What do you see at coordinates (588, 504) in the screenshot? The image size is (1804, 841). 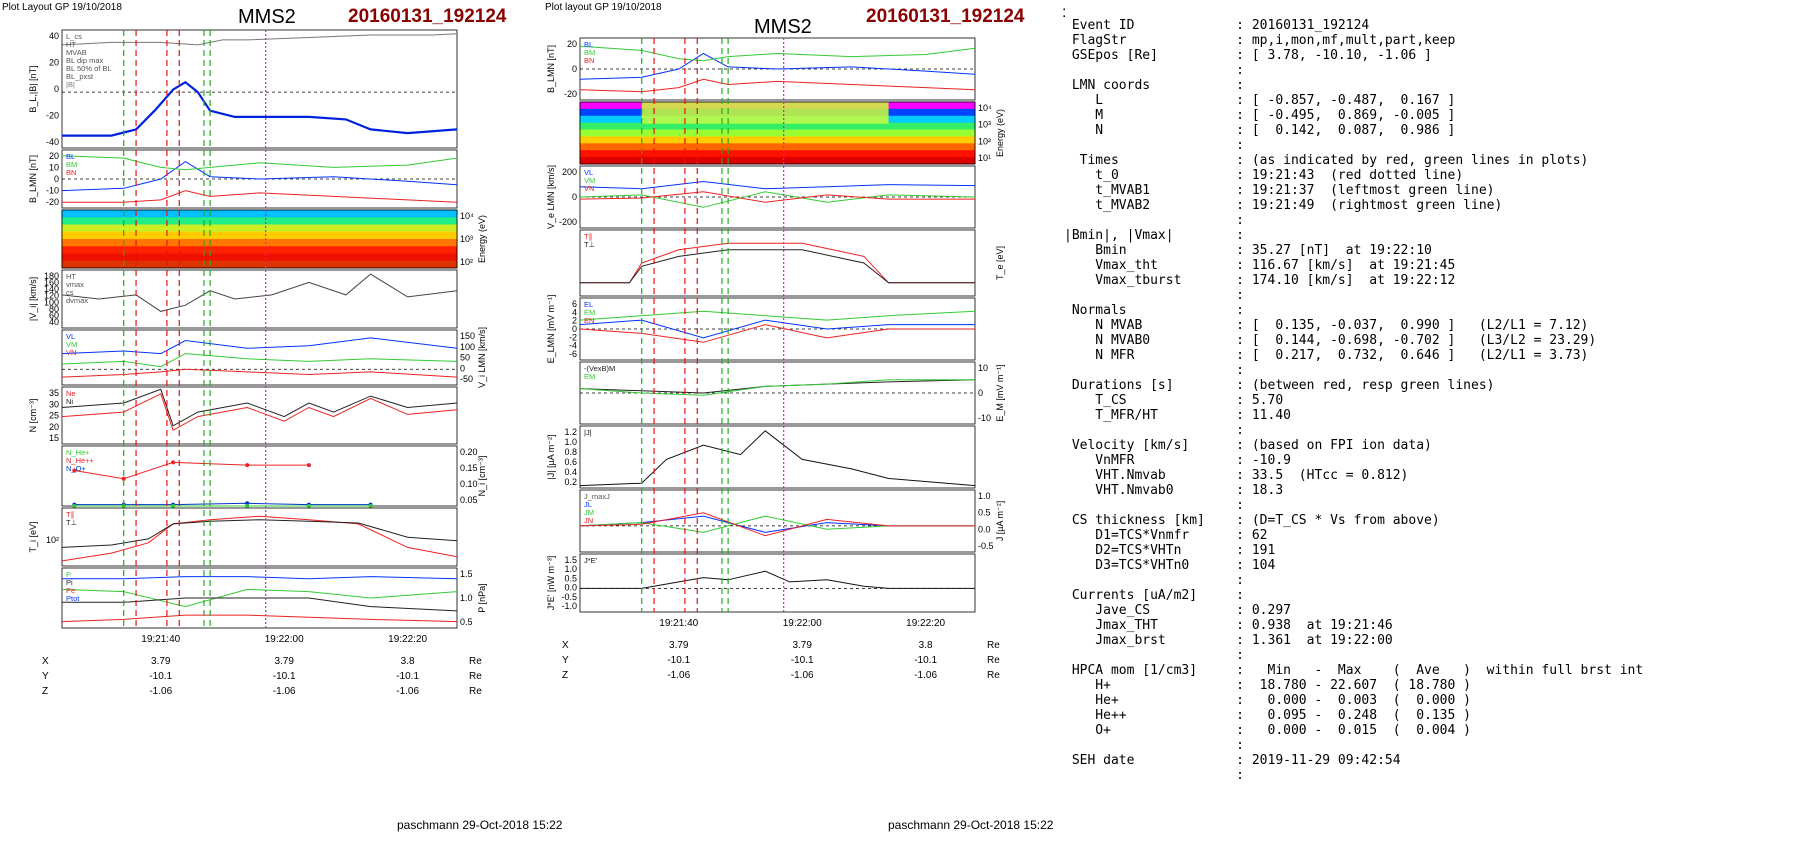 I see `legend-entry: JL` at bounding box center [588, 504].